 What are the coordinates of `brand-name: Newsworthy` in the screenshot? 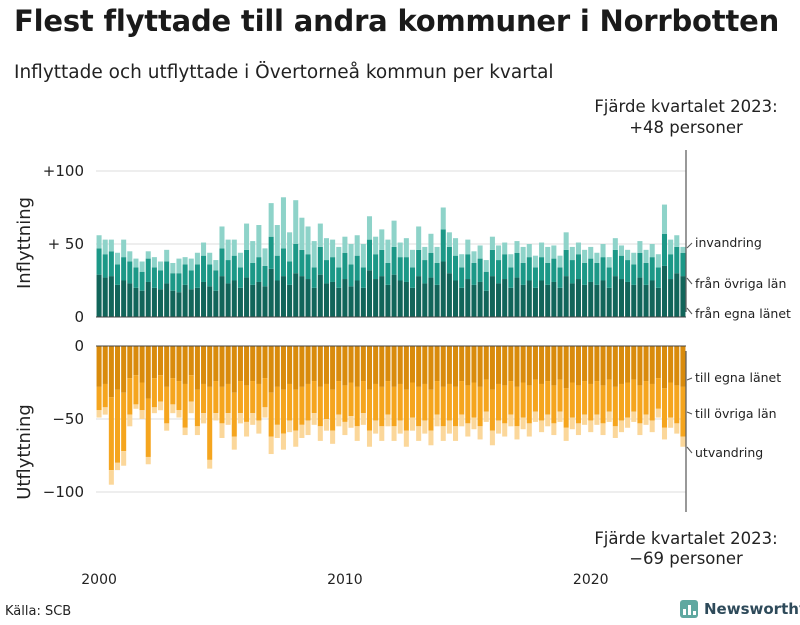 It's located at (752, 609).